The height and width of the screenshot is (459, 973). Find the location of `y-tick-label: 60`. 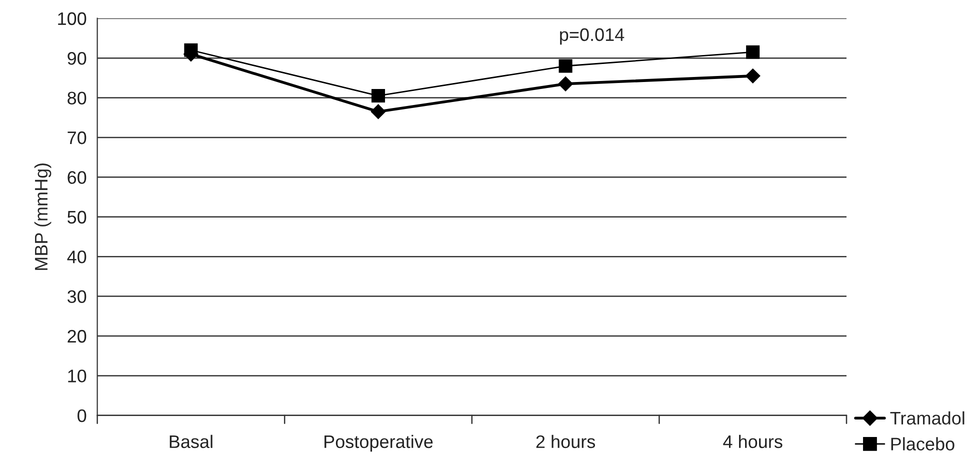

y-tick-label: 60 is located at coordinates (77, 177).